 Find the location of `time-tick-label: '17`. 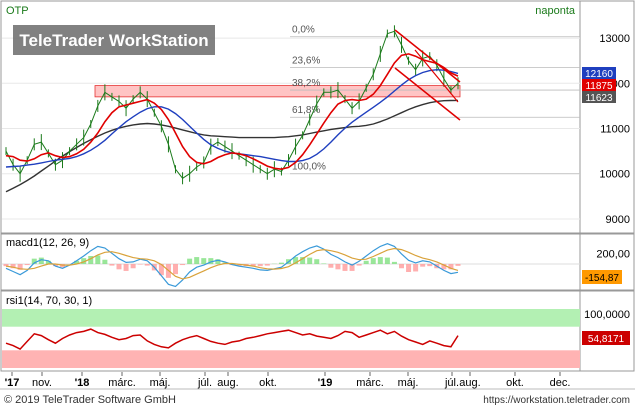

time-tick-label: '17 is located at coordinates (12, 383).